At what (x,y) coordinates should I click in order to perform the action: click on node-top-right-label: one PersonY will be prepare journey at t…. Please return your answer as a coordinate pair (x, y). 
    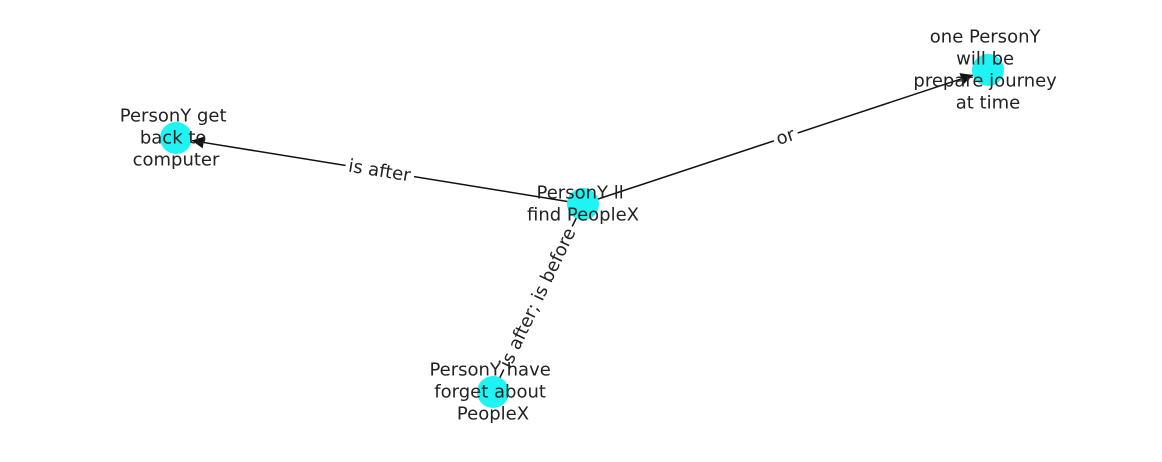
    Looking at the image, I should click on (987, 67).